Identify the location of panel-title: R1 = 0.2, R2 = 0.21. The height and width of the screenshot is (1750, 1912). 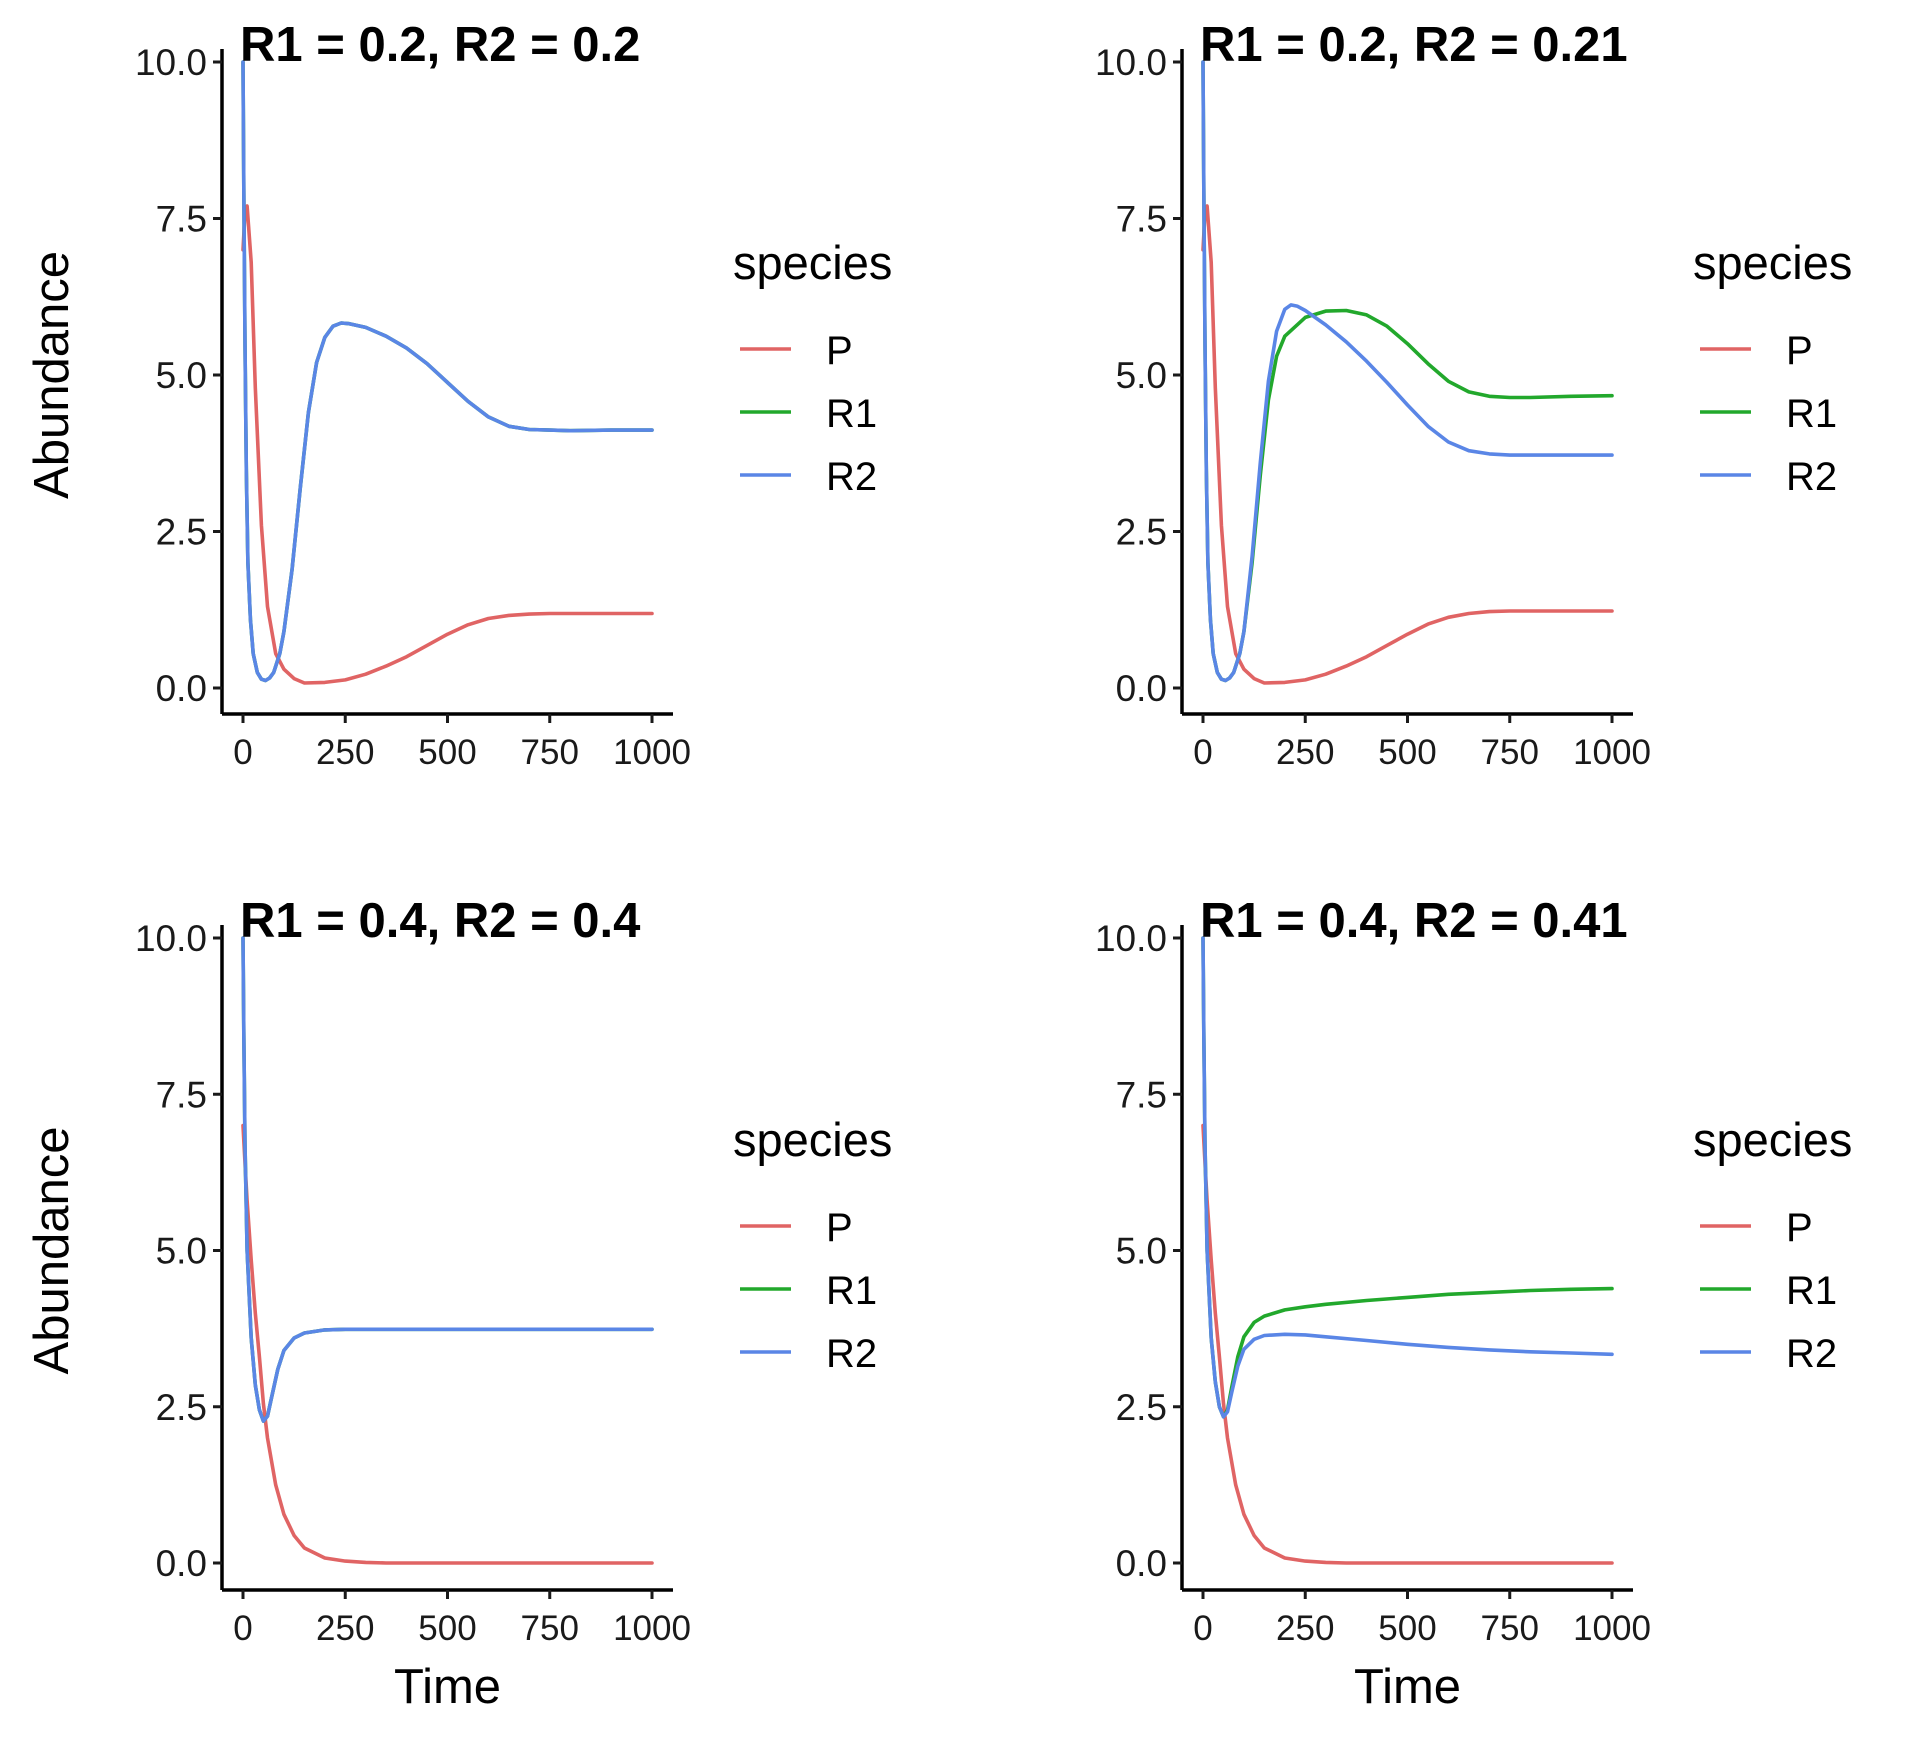
(1414, 45).